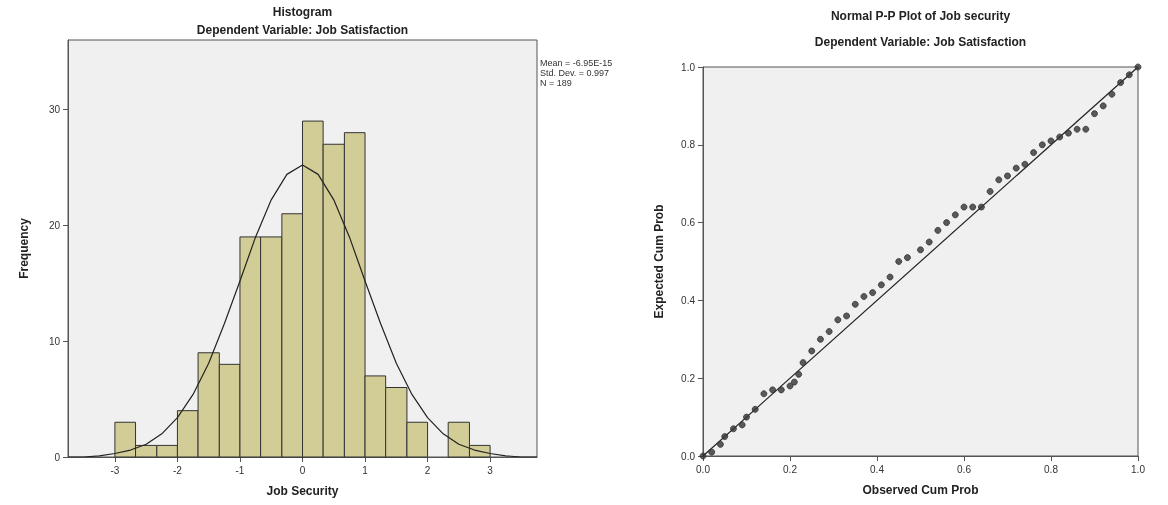  What do you see at coordinates (302, 470) in the screenshot?
I see `x-tick-label: 0` at bounding box center [302, 470].